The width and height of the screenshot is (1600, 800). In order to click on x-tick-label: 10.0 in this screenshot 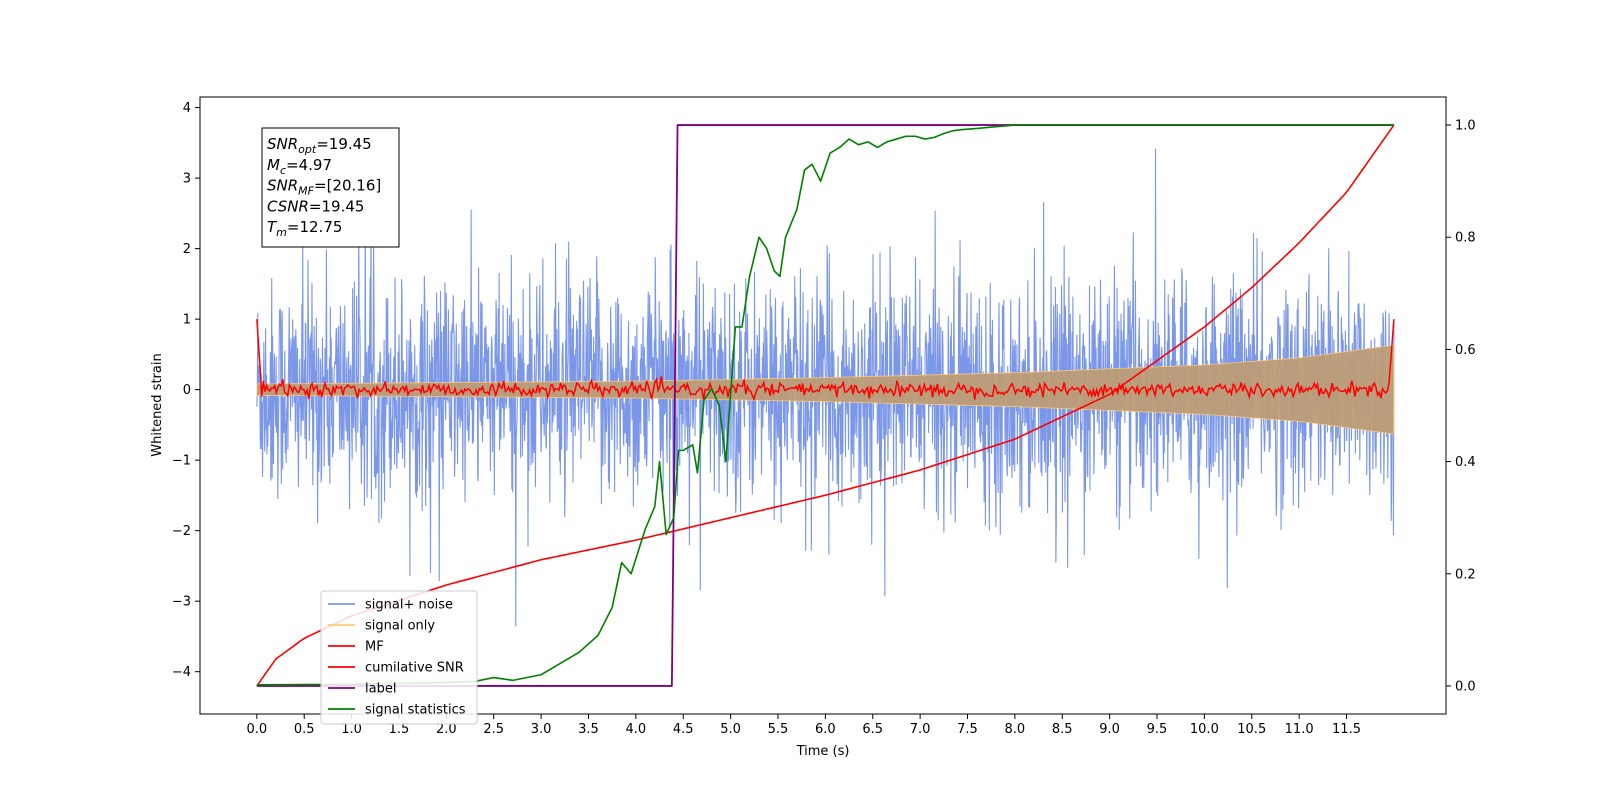, I will do `click(1204, 729)`.